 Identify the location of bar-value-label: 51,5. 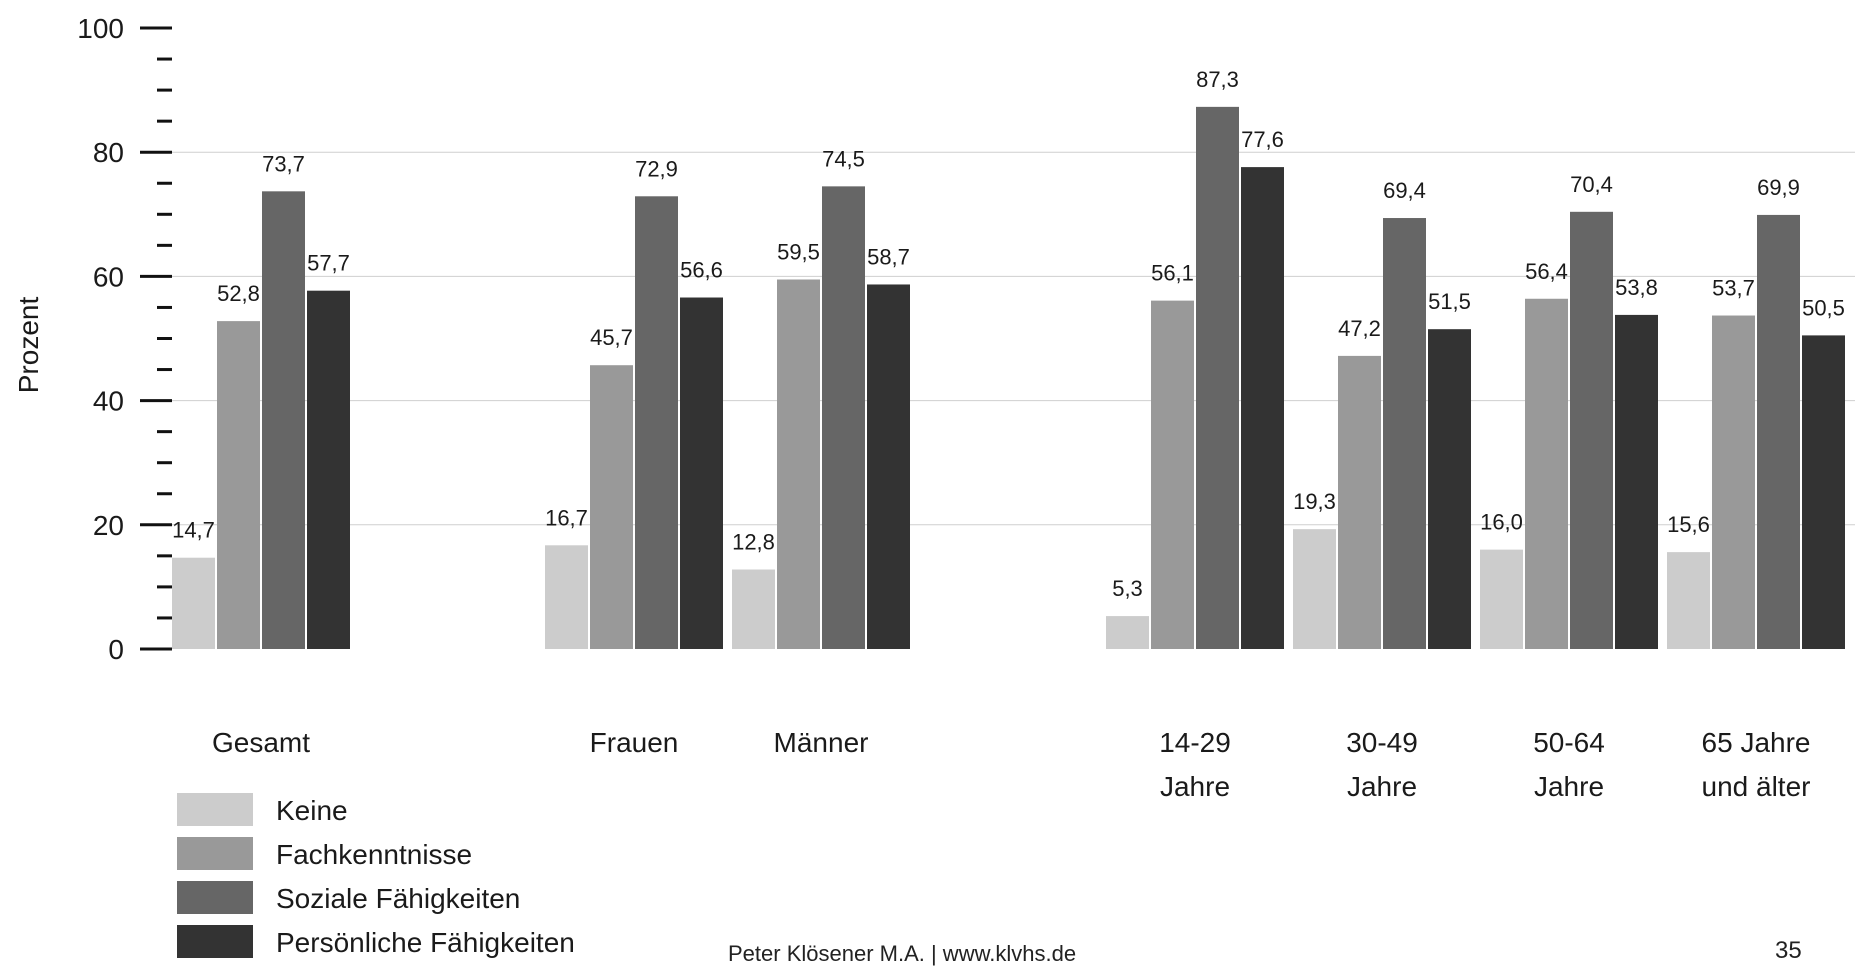
(1449, 301).